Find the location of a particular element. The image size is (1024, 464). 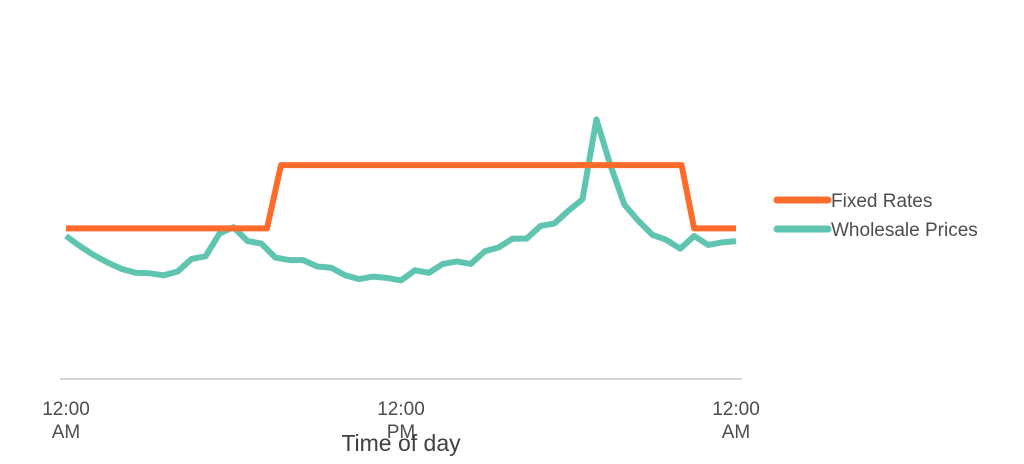

legend: Fixed Rates Wholesale Prices is located at coordinates (875, 216).